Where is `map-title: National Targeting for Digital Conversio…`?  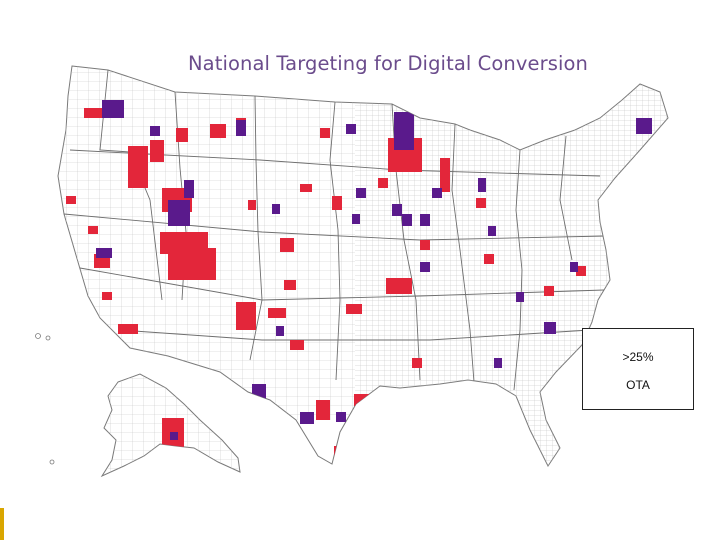
map-title: National Targeting for Digital Conversio… is located at coordinates (388, 63).